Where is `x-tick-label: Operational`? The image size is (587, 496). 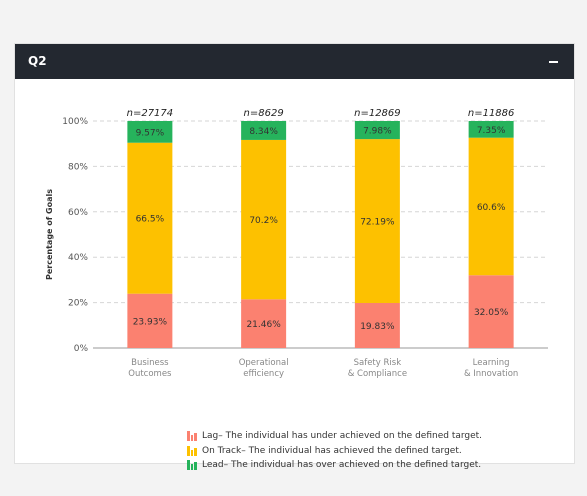
x-tick-label: Operational is located at coordinates (264, 363).